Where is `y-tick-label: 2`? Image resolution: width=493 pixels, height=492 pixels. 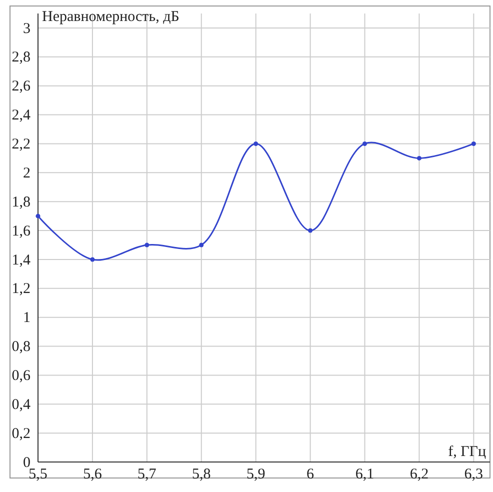 y-tick-label: 2 is located at coordinates (26, 173).